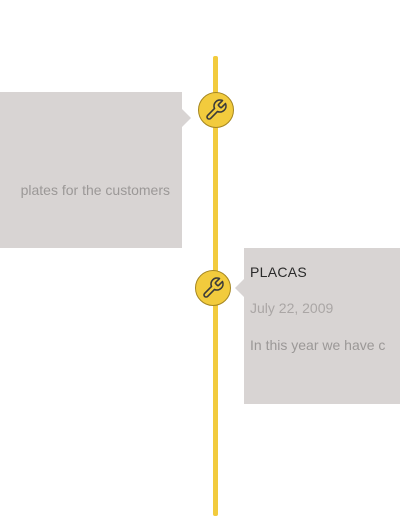  What do you see at coordinates (95, 170) in the screenshot?
I see `timeline-card-1: plates for the customers` at bounding box center [95, 170].